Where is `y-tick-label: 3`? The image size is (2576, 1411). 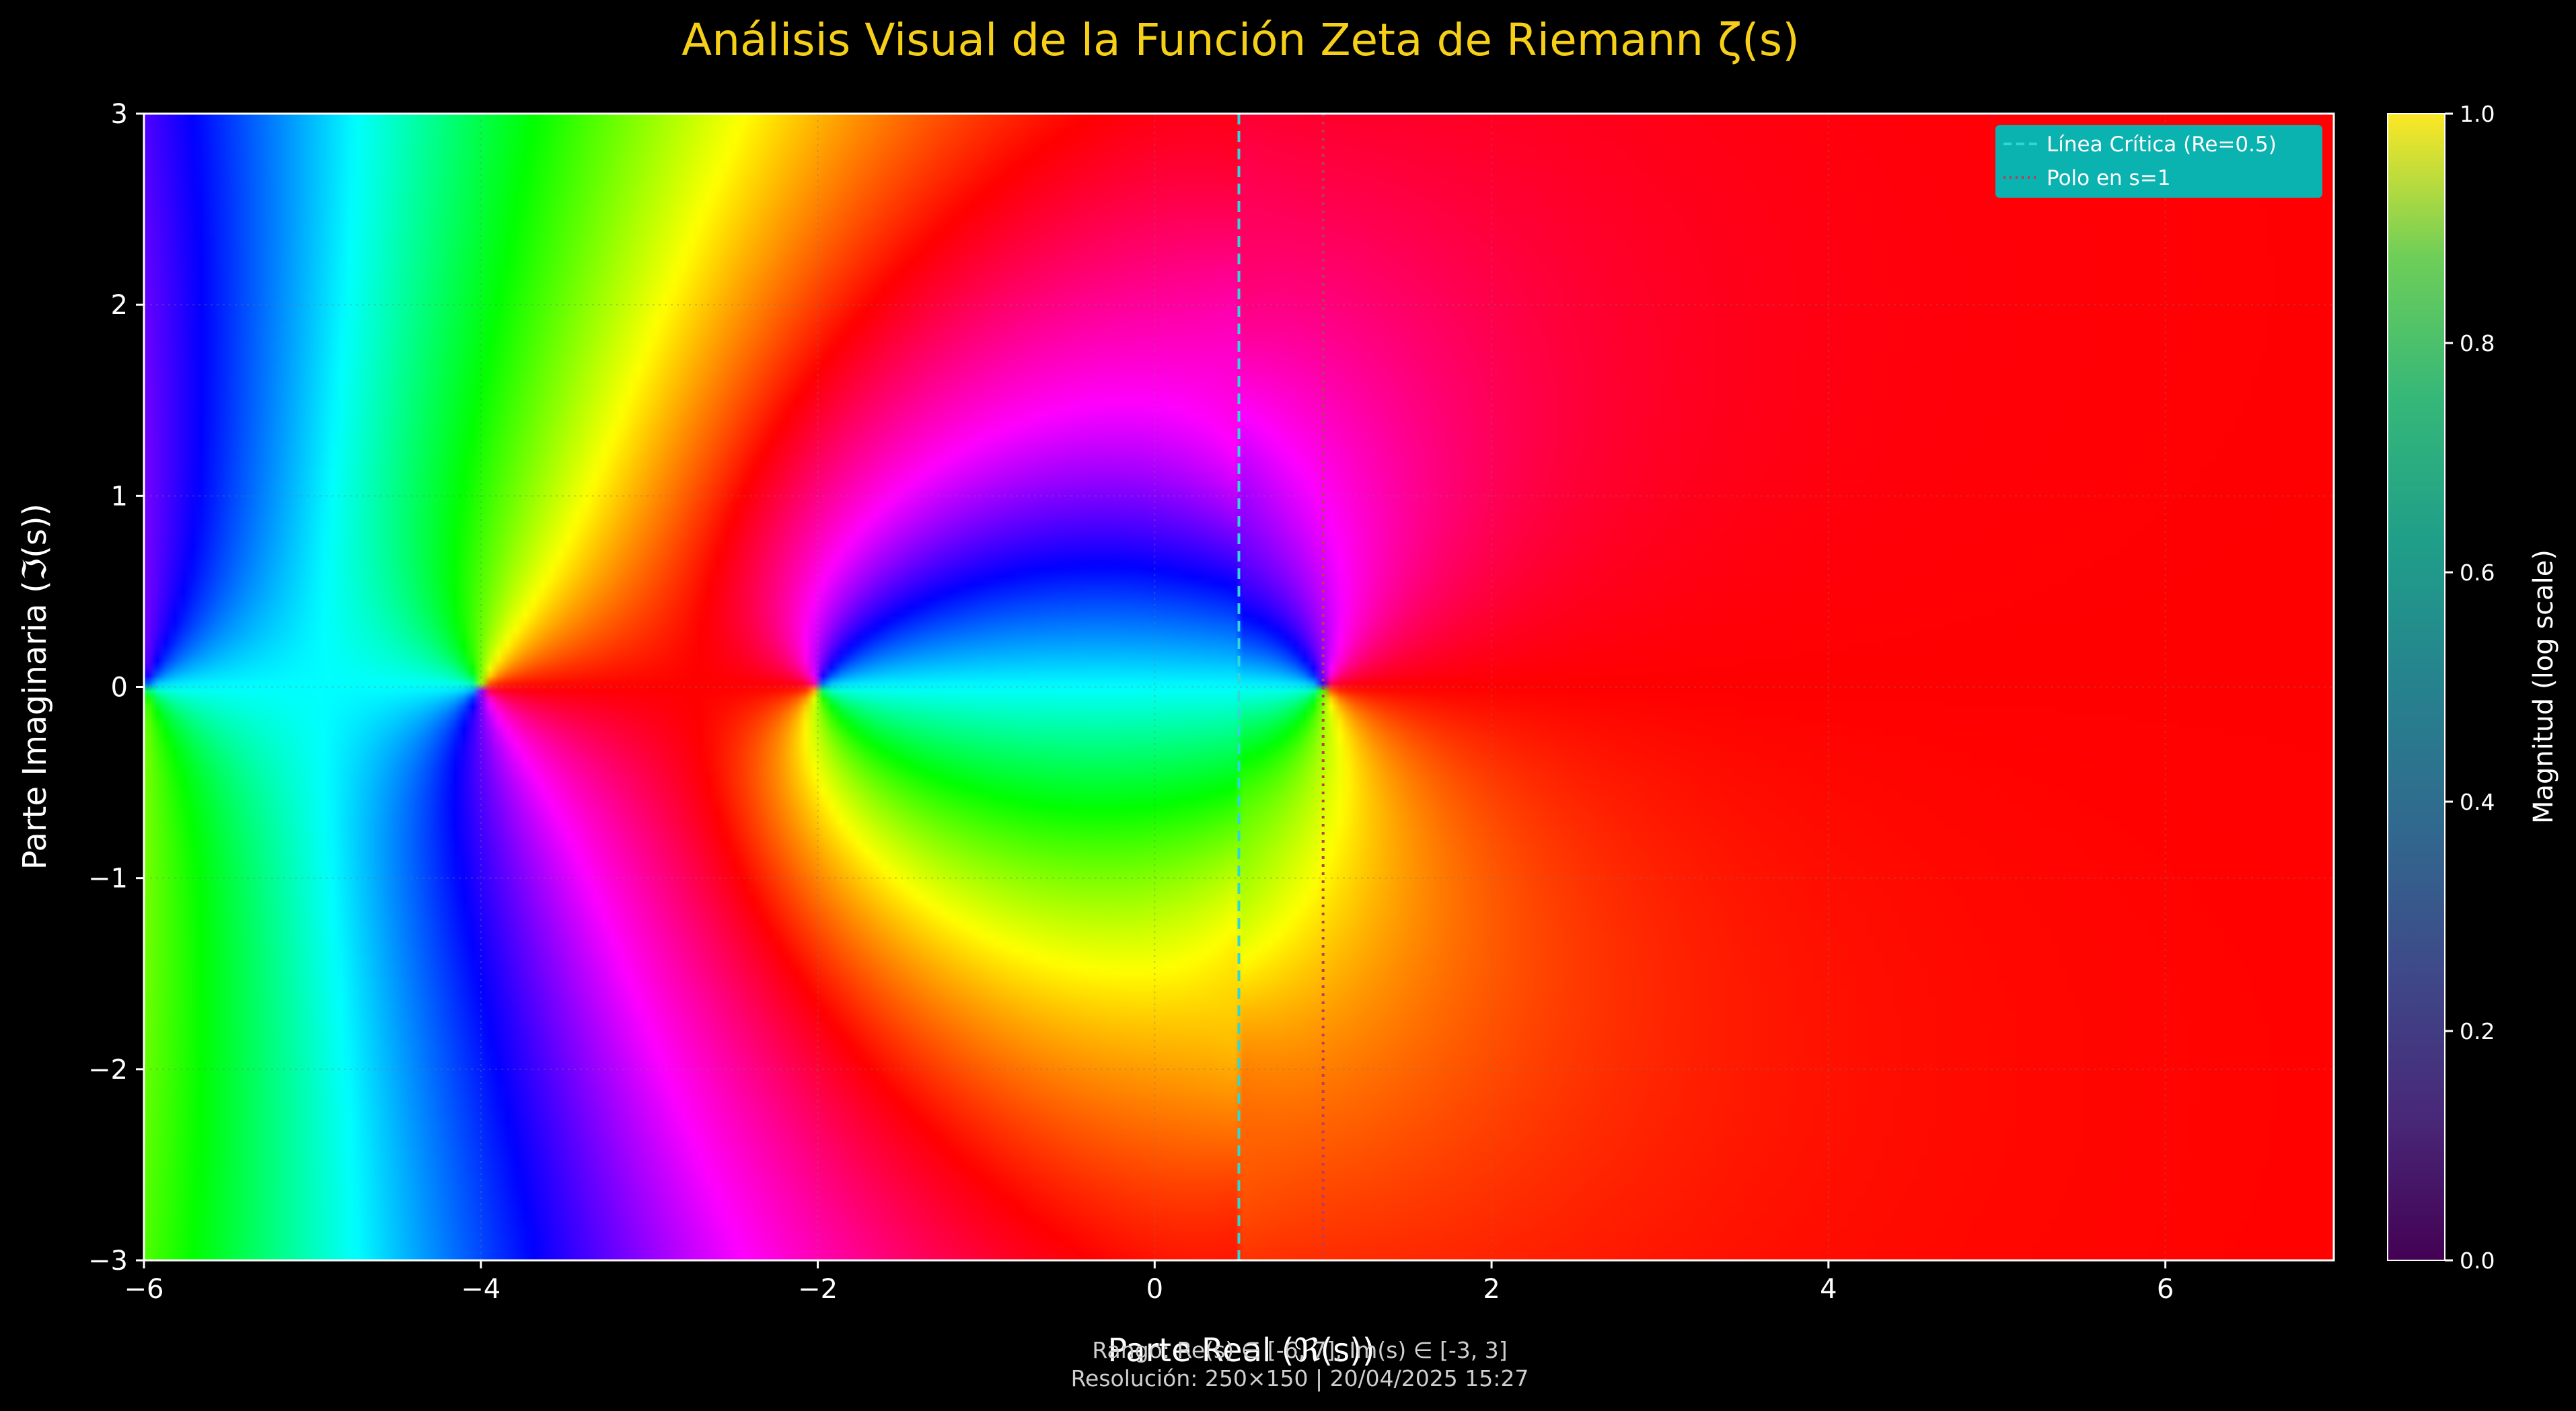
y-tick-label: 3 is located at coordinates (119, 115).